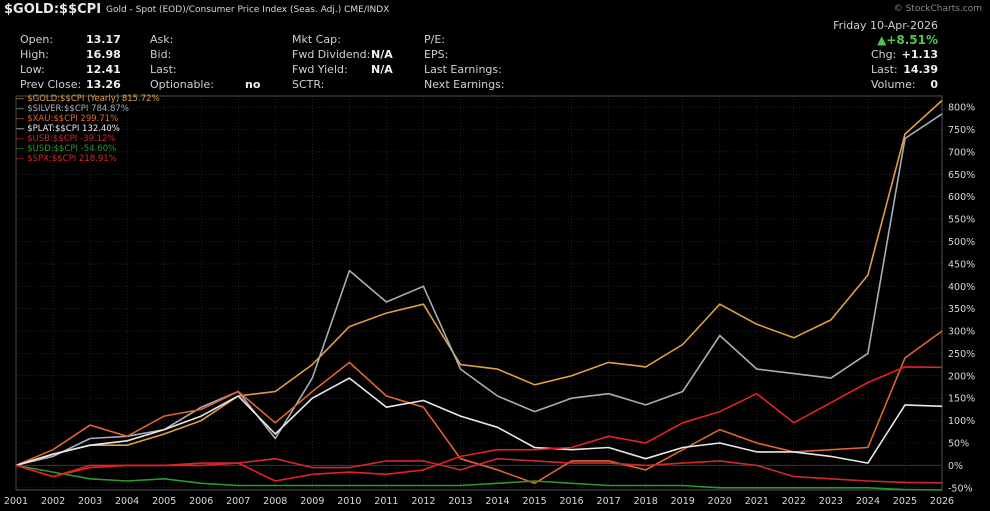 The height and width of the screenshot is (511, 990). What do you see at coordinates (919, 54) in the screenshot?
I see `chg-value: +1.13` at bounding box center [919, 54].